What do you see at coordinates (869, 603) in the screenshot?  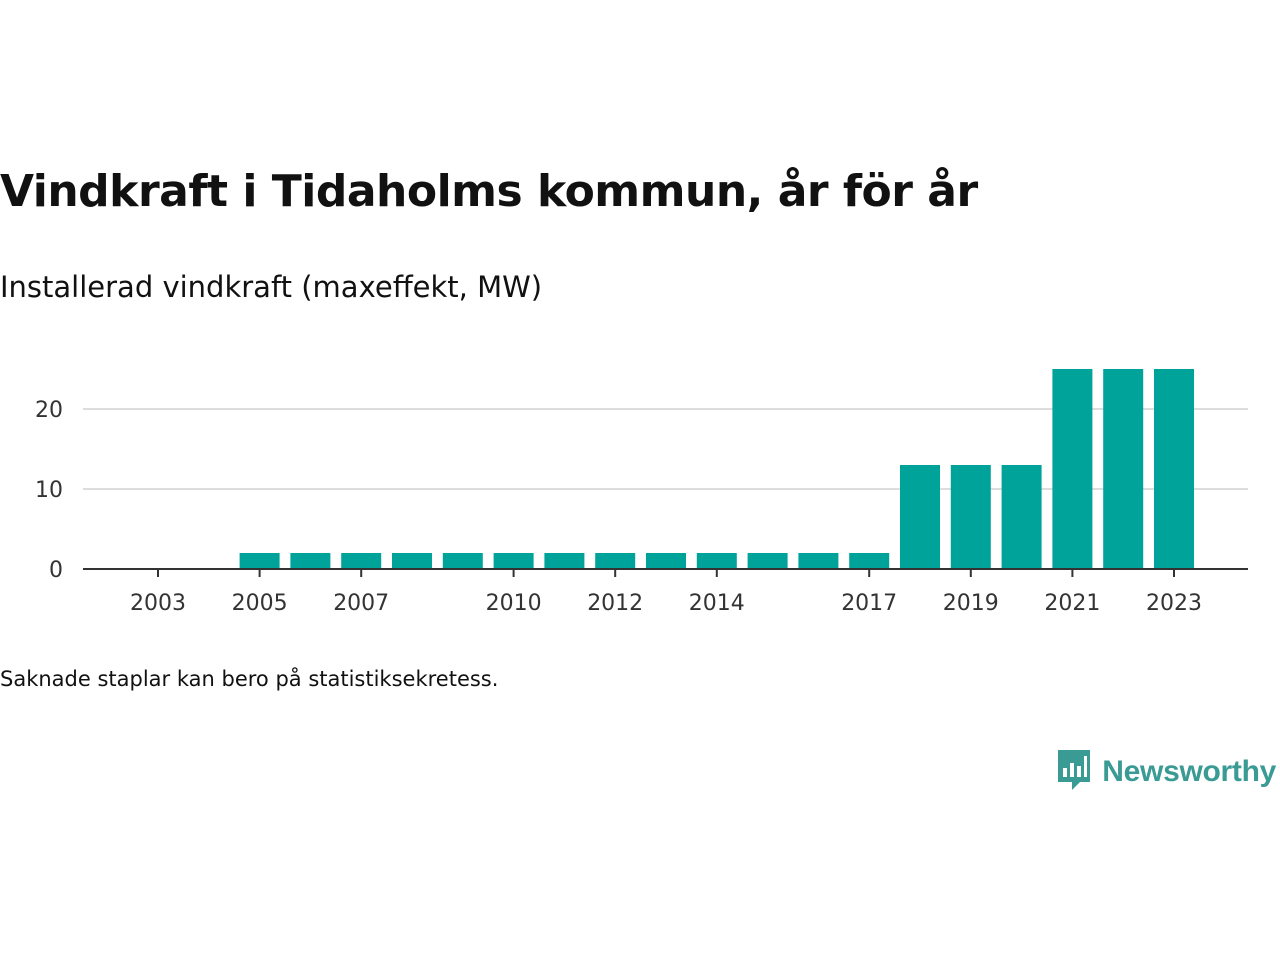 I see `x-tick-label: 2017` at bounding box center [869, 603].